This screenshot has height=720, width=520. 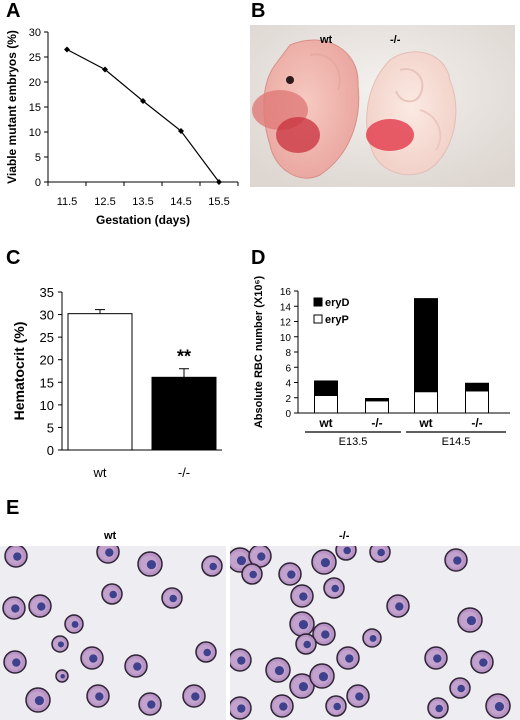 What do you see at coordinates (19, 371) in the screenshot?
I see `c-y-axis-label: Hematocrit (%)` at bounding box center [19, 371].